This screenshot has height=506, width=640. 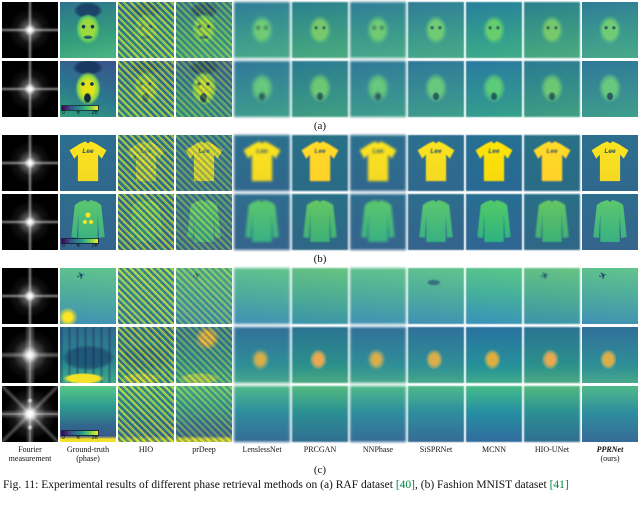 What do you see at coordinates (378, 449) in the screenshot?
I see `column-label-nnphase: NNPhase` at bounding box center [378, 449].